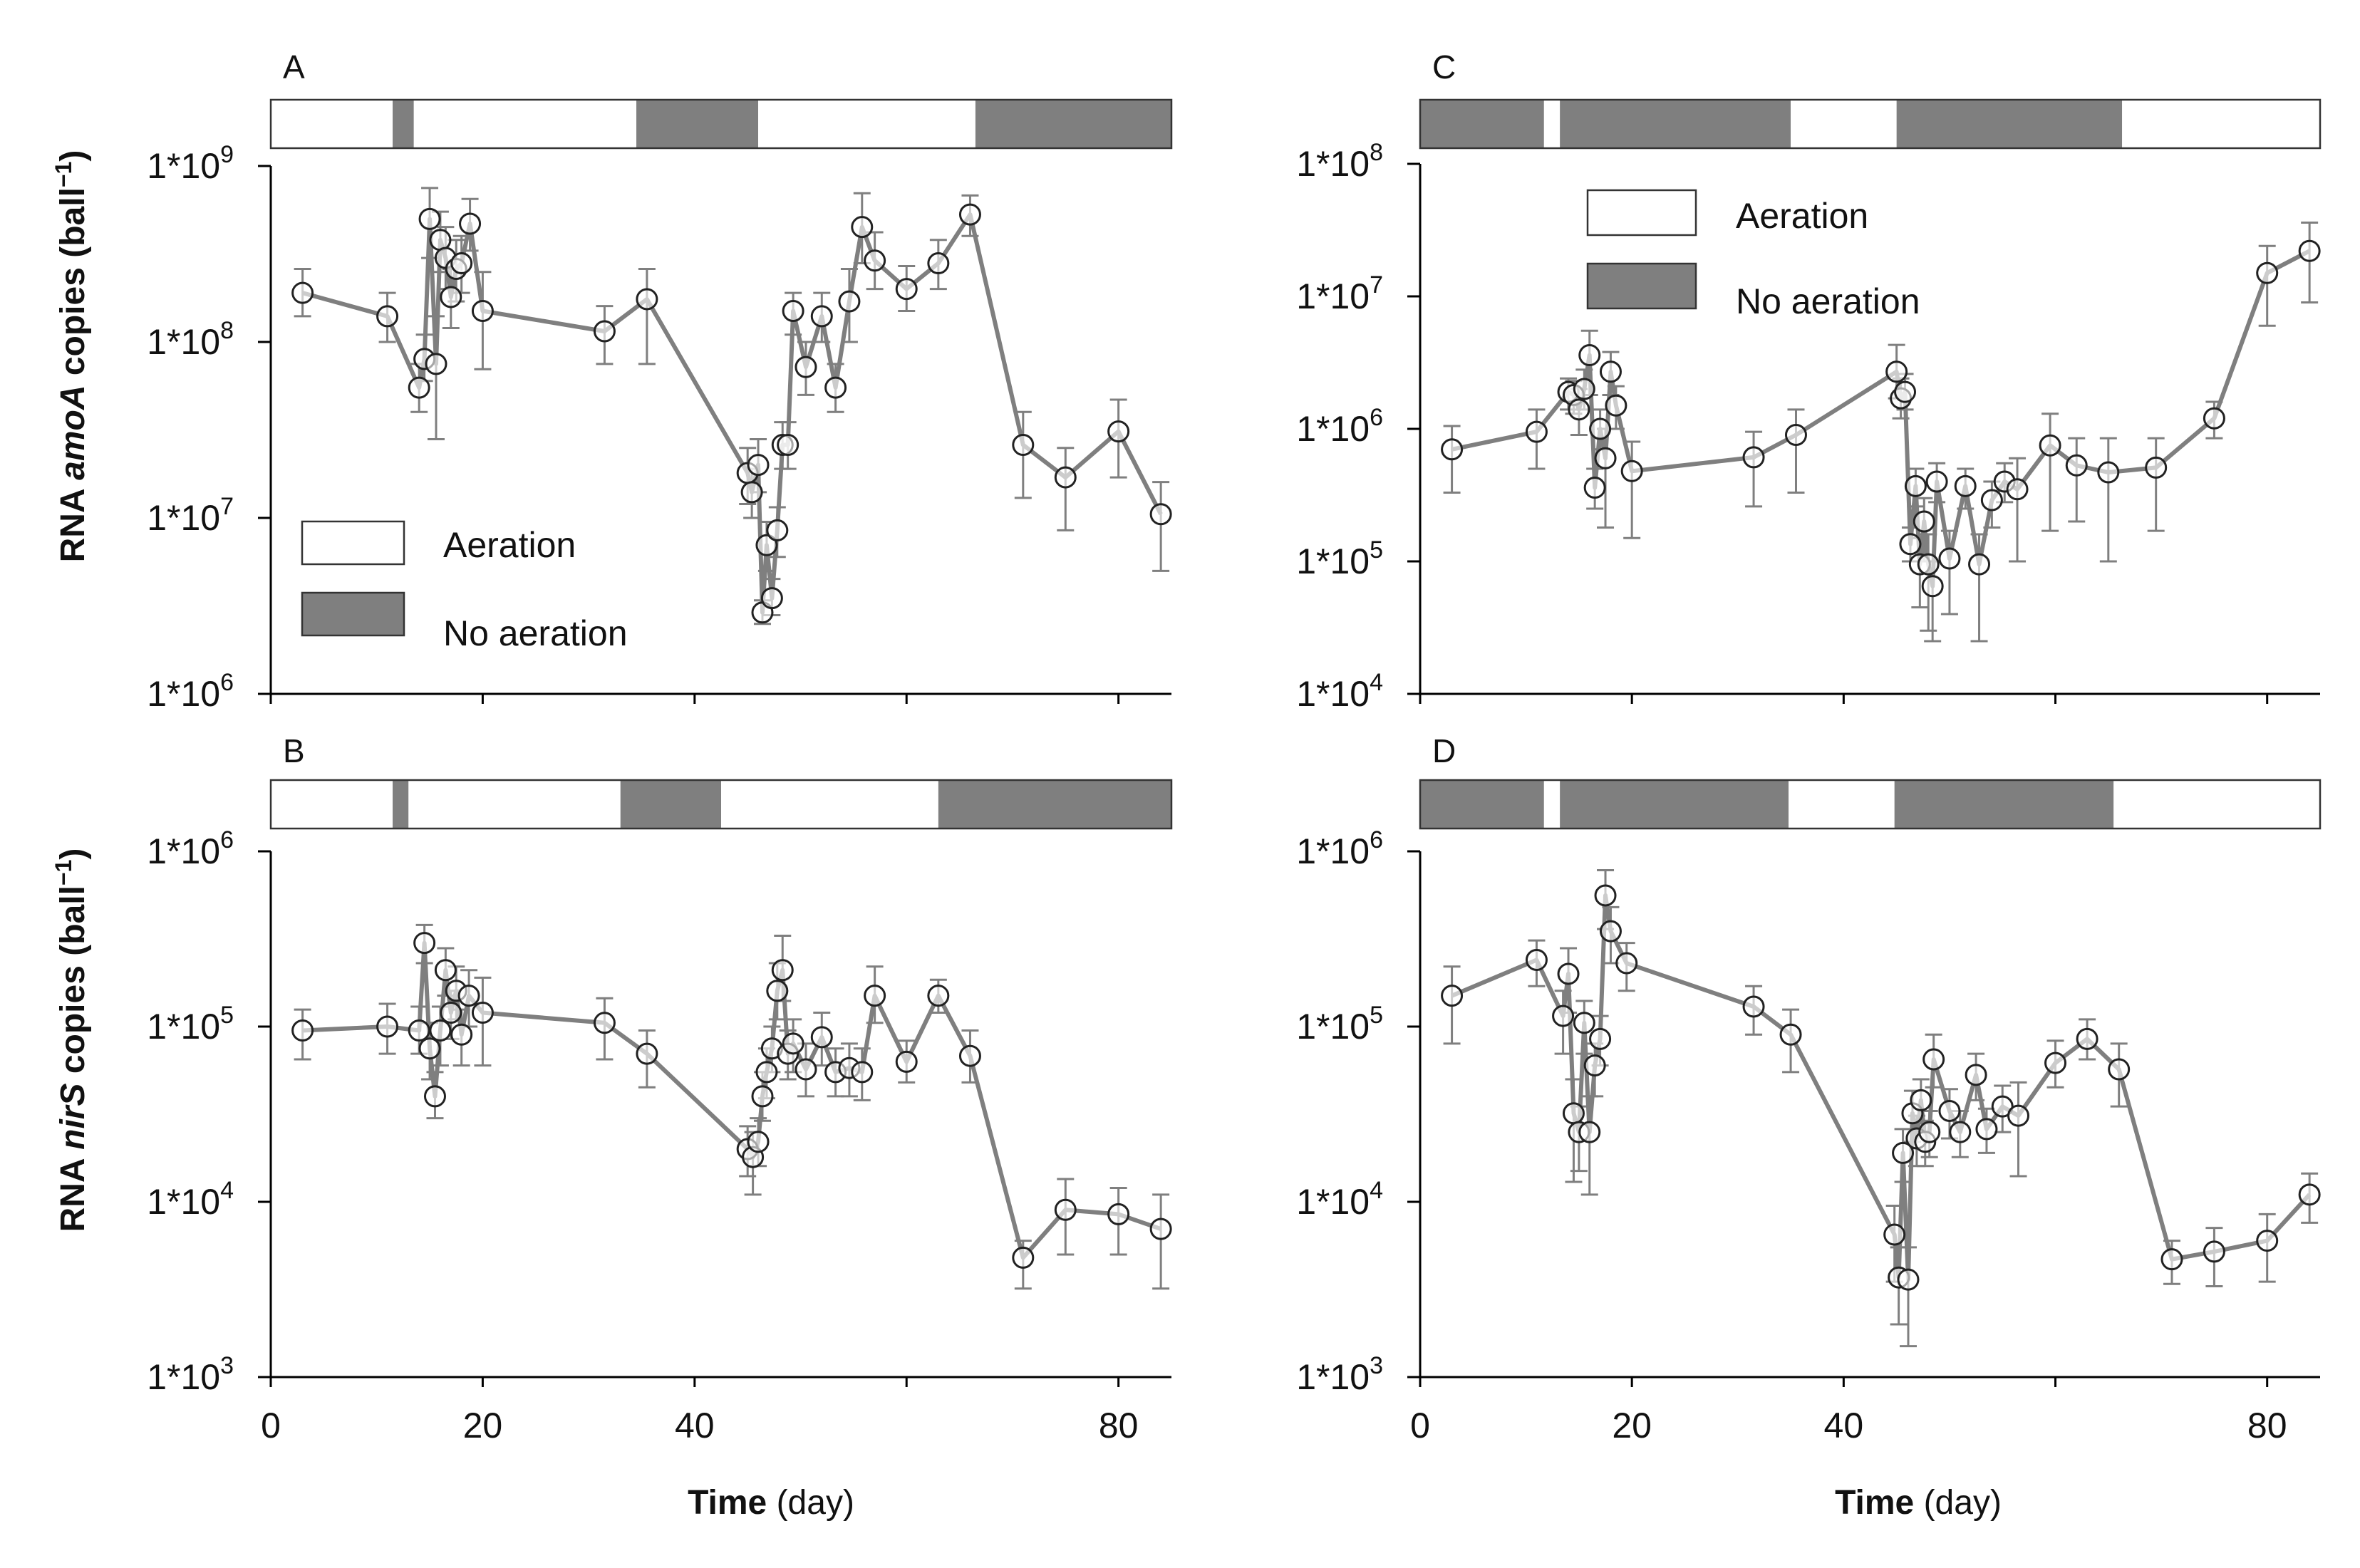  What do you see at coordinates (2267, 1425) in the screenshot?
I see `x-tick-label-d-3: 80` at bounding box center [2267, 1425].